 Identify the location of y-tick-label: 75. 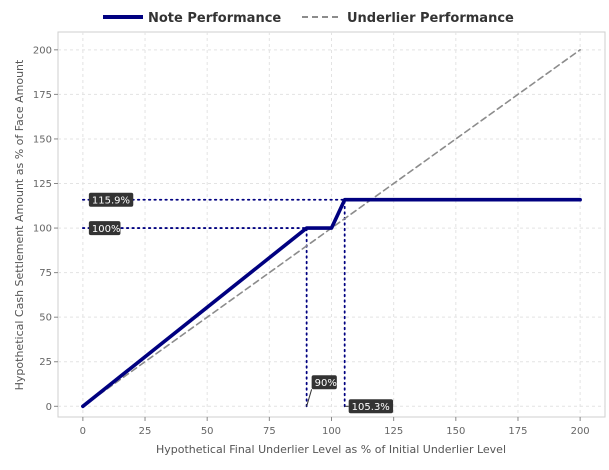
(45, 273).